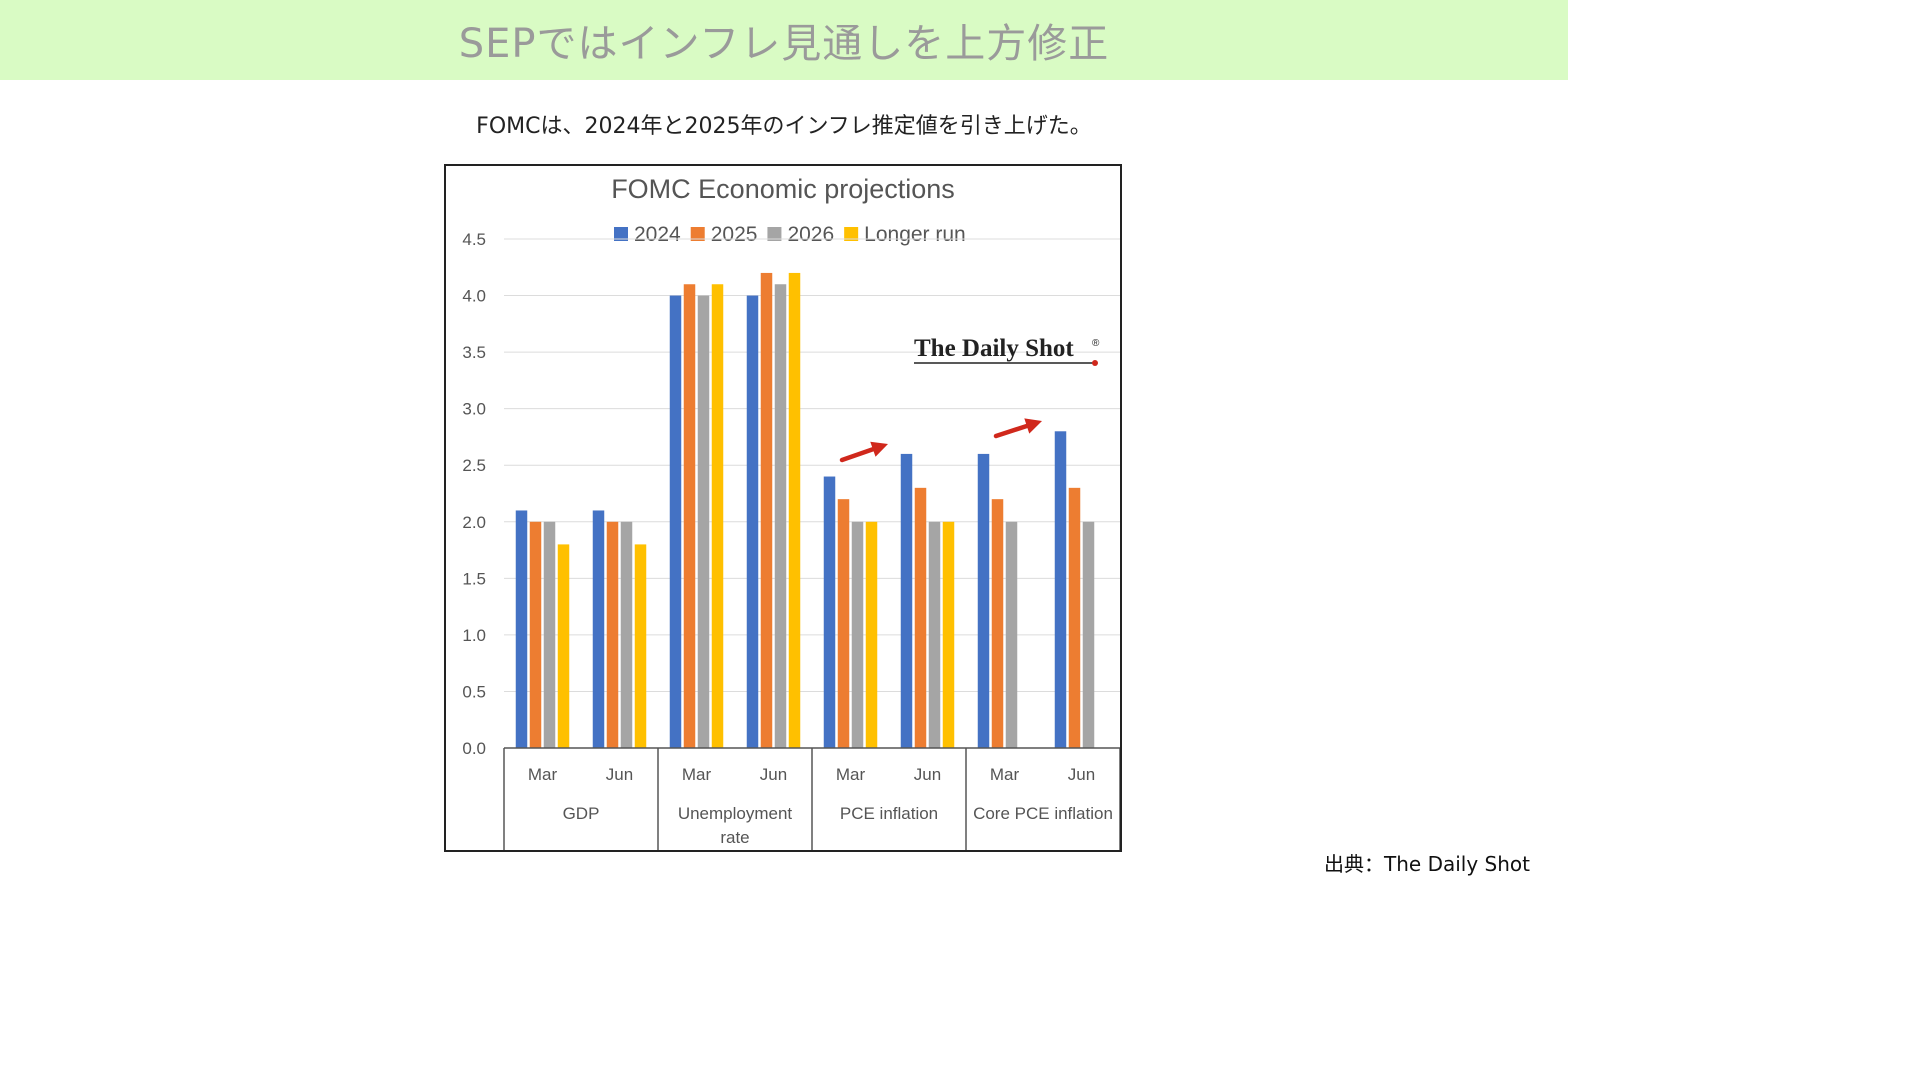 The height and width of the screenshot is (1080, 1920). I want to click on page-subtitle: FOMCは、2024年と2025年のインフレ推定値を引き上げた。, so click(784, 126).